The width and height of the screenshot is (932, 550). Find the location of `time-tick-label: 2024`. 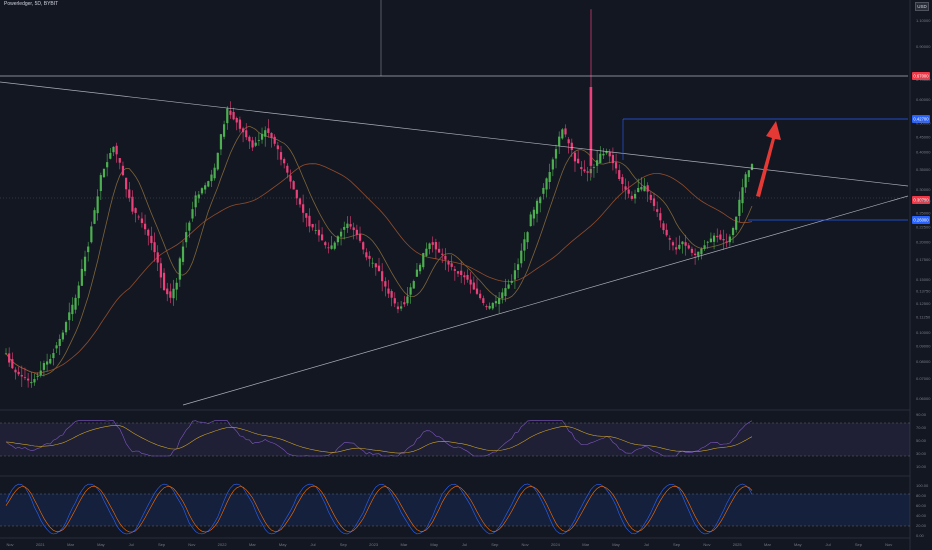

time-tick-label: 2024 is located at coordinates (556, 544).